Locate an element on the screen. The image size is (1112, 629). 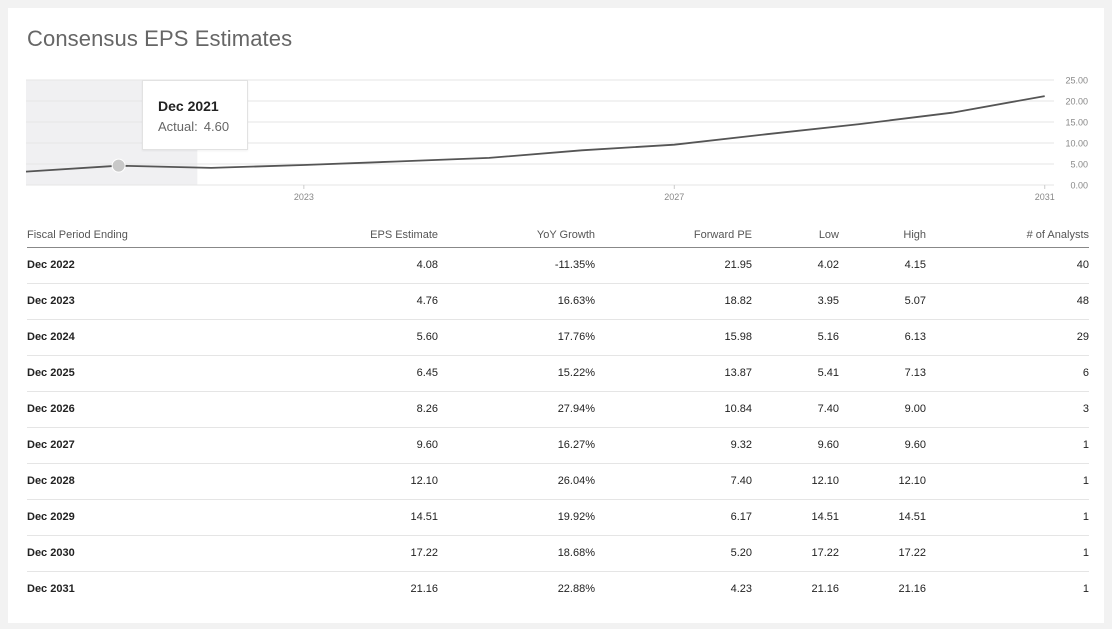
x-tick-label: 2031 is located at coordinates (1045, 197).